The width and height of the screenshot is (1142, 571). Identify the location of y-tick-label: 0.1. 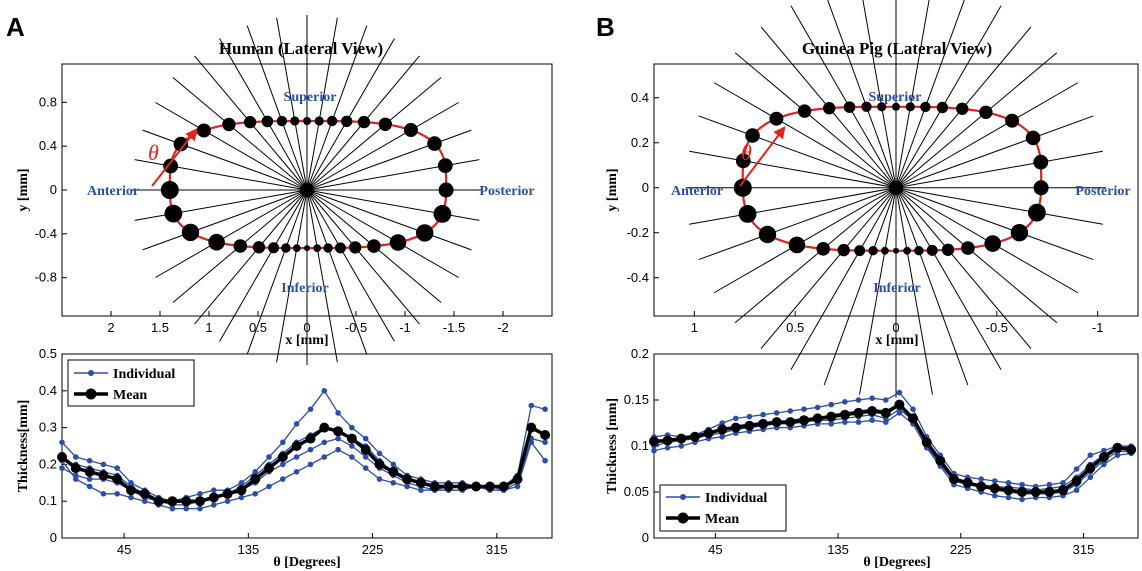
(640, 445).